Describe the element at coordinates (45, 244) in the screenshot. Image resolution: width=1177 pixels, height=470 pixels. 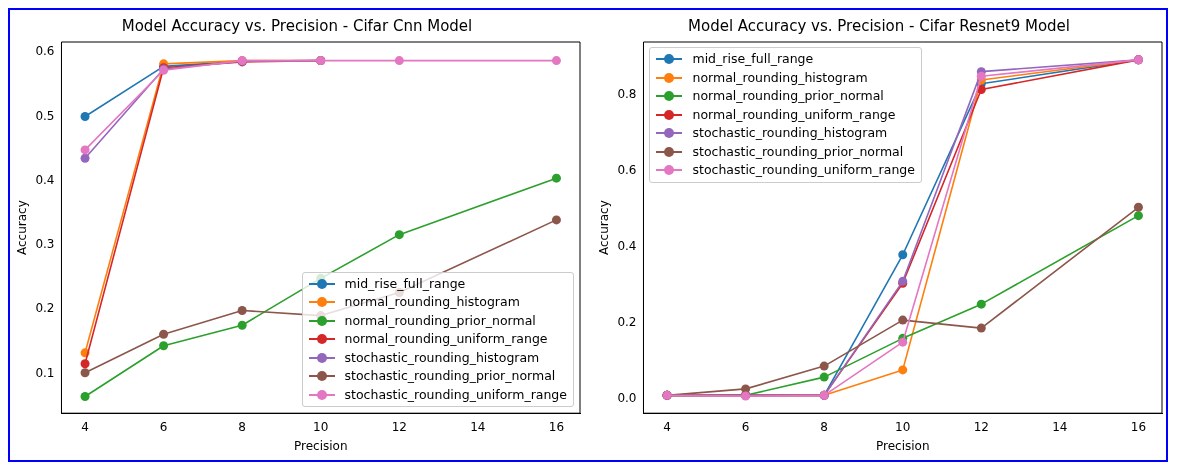
I see `y-tick-label: 0.3` at that location.